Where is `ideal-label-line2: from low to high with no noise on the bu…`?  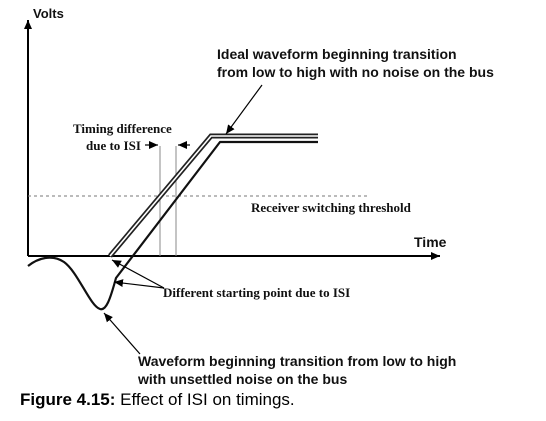 ideal-label-line2: from low to high with no noise on the bu… is located at coordinates (355, 72).